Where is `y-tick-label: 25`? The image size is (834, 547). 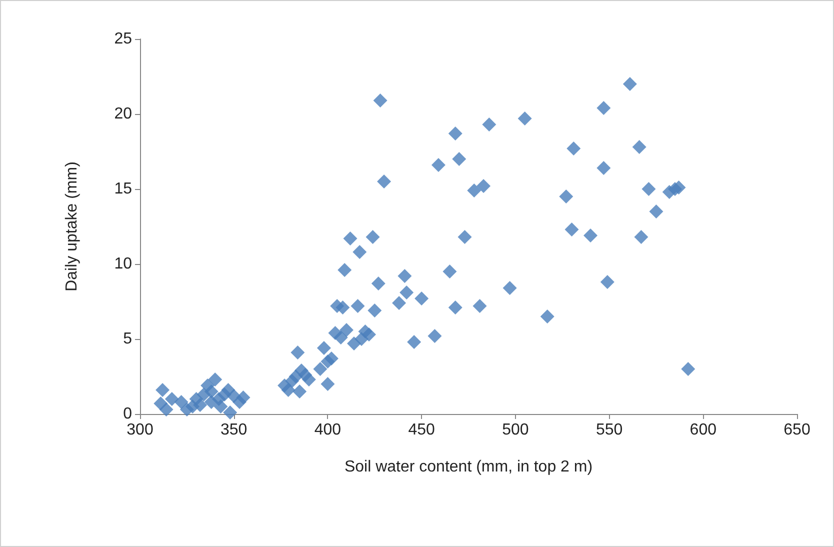
y-tick-label: 25 is located at coordinates (123, 39).